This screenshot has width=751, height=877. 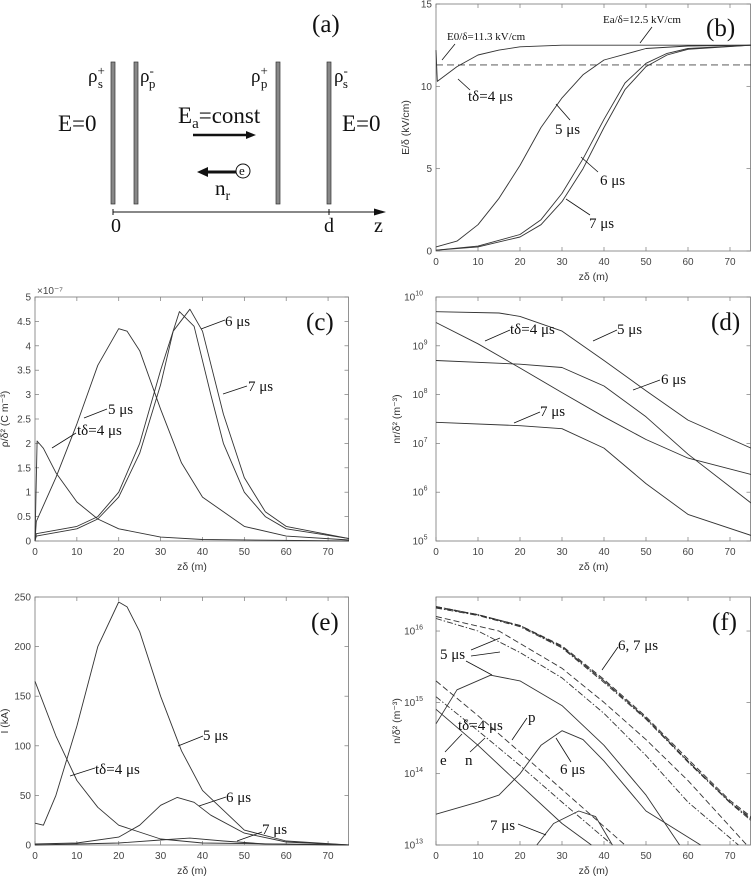 I want to click on axis-z-label: z, so click(x=378, y=226).